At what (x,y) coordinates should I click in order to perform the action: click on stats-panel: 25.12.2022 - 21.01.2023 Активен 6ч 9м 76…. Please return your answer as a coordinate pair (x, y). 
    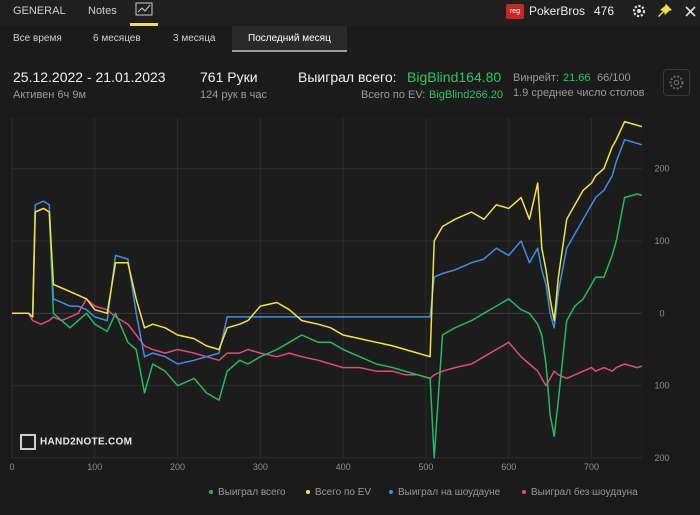
    Looking at the image, I should click on (350, 82).